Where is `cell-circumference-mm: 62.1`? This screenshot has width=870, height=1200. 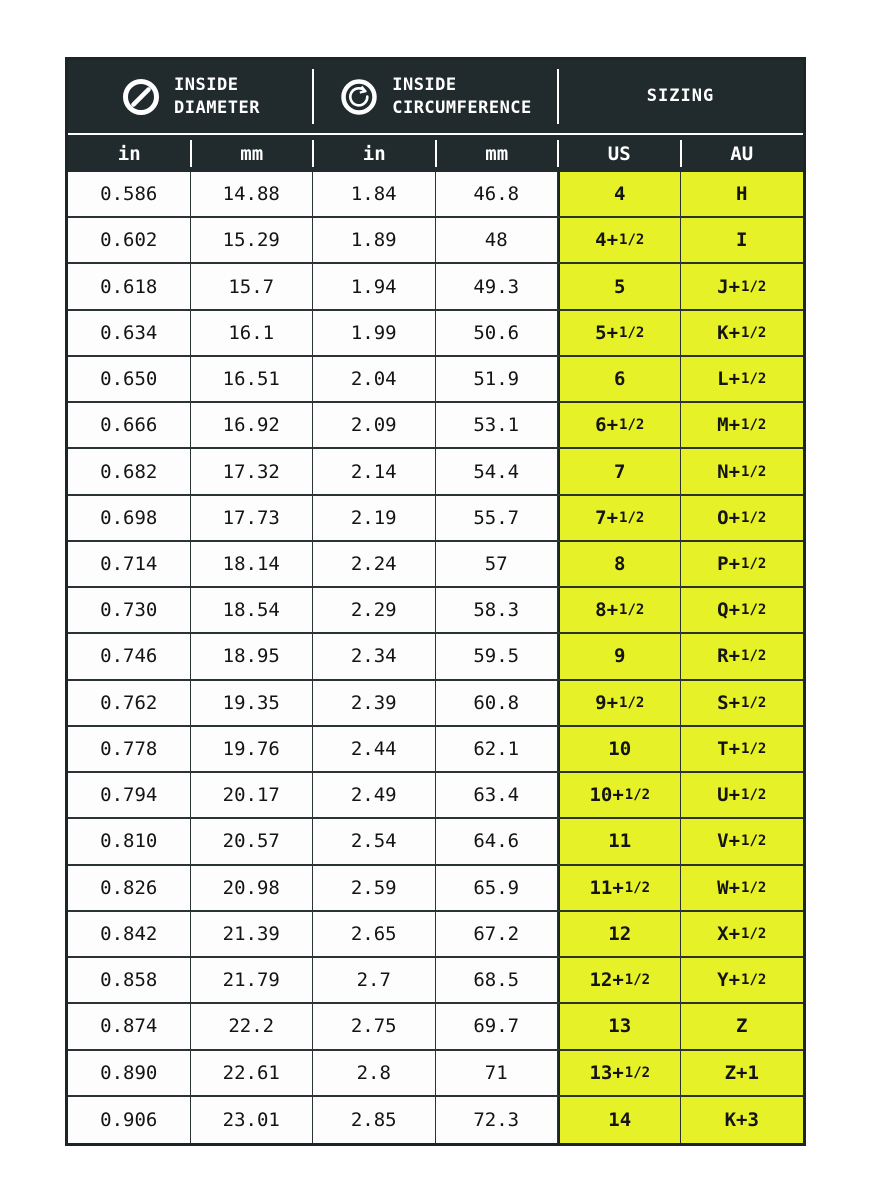 cell-circumference-mm: 62.1 is located at coordinates (496, 749).